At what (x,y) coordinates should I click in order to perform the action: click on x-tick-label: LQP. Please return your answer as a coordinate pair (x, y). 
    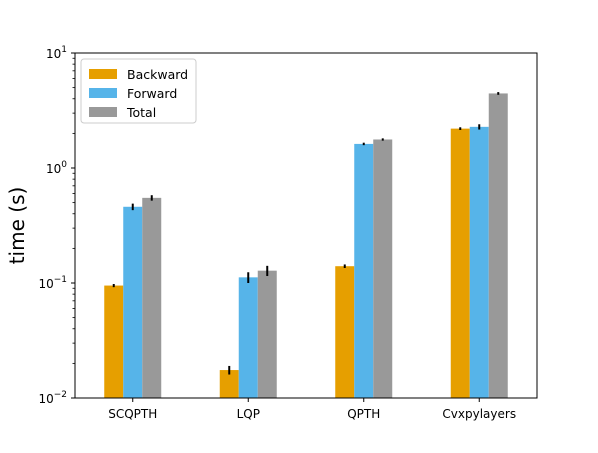
    Looking at the image, I should click on (248, 414).